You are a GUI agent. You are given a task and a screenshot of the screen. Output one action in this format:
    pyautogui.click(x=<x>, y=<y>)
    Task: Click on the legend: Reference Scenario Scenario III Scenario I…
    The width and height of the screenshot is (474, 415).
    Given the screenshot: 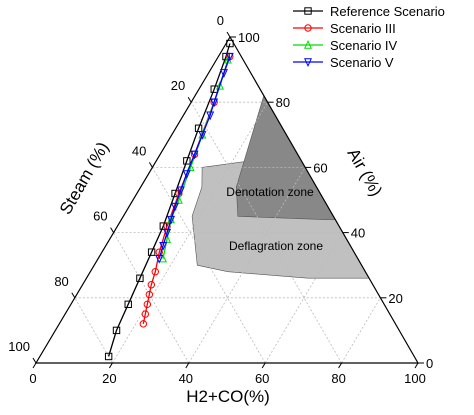 What is the action you would take?
    pyautogui.click(x=369, y=37)
    